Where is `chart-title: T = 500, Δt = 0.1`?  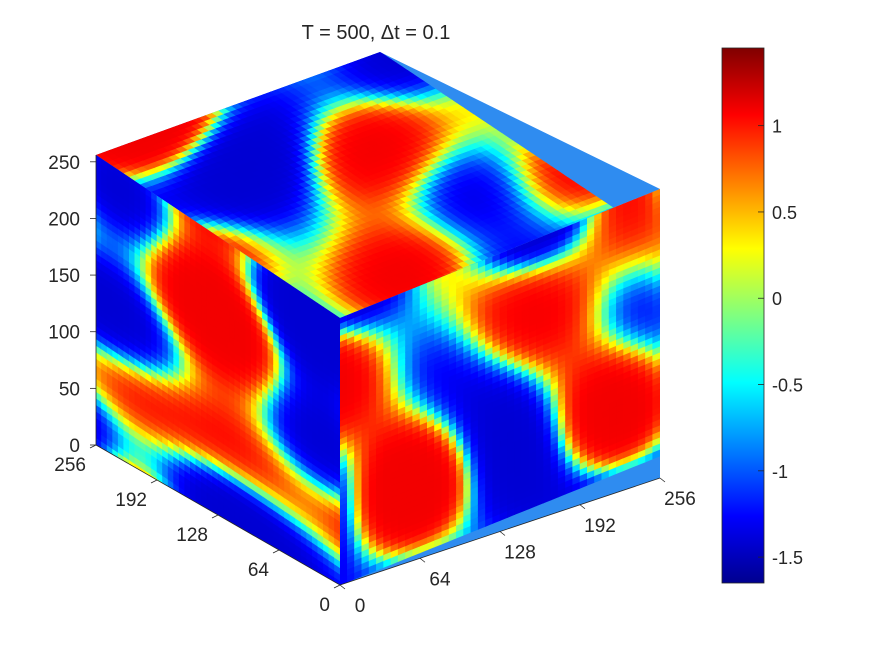 chart-title: T = 500, Δt = 0.1 is located at coordinates (376, 33).